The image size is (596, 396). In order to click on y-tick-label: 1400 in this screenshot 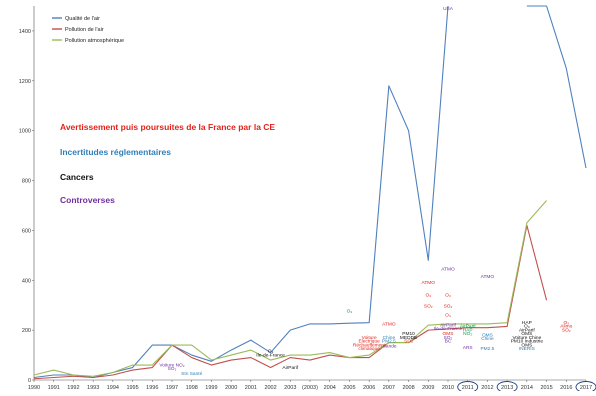, I will do `click(25, 32)`.